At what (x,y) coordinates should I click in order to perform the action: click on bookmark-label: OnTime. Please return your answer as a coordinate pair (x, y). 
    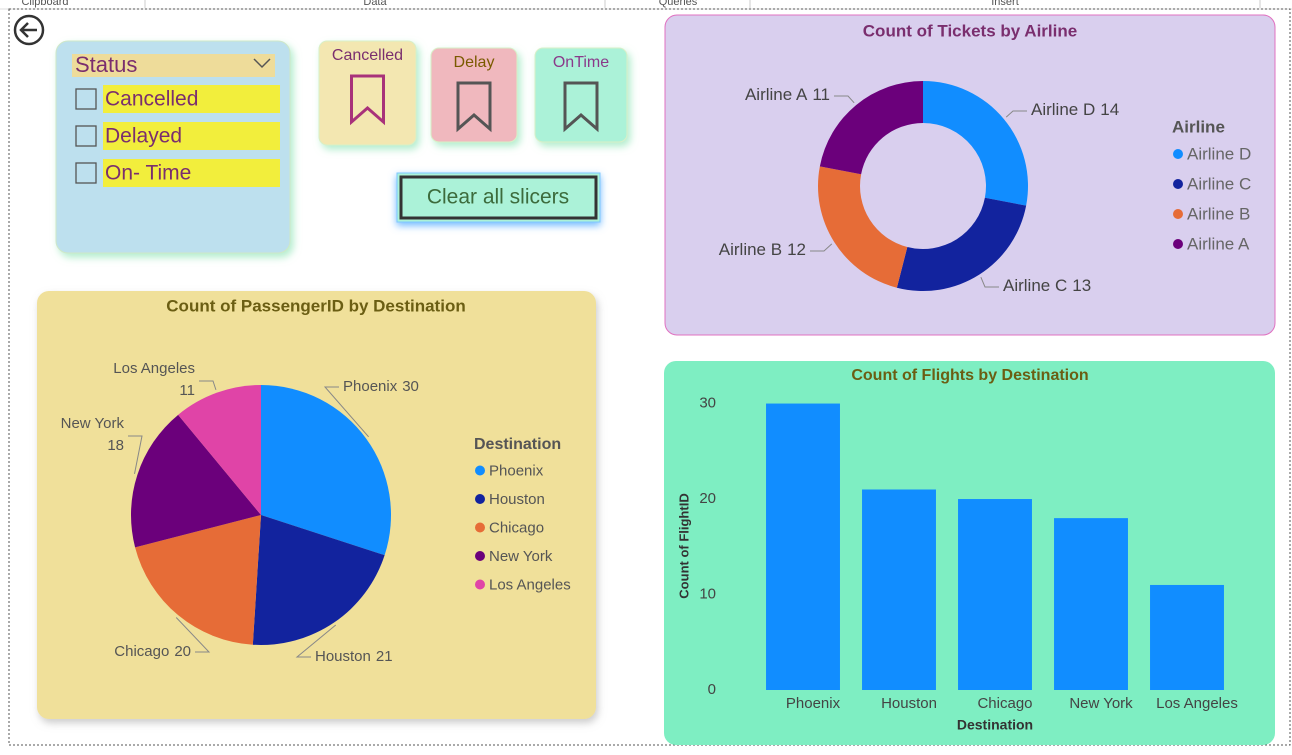
    Looking at the image, I should click on (581, 62).